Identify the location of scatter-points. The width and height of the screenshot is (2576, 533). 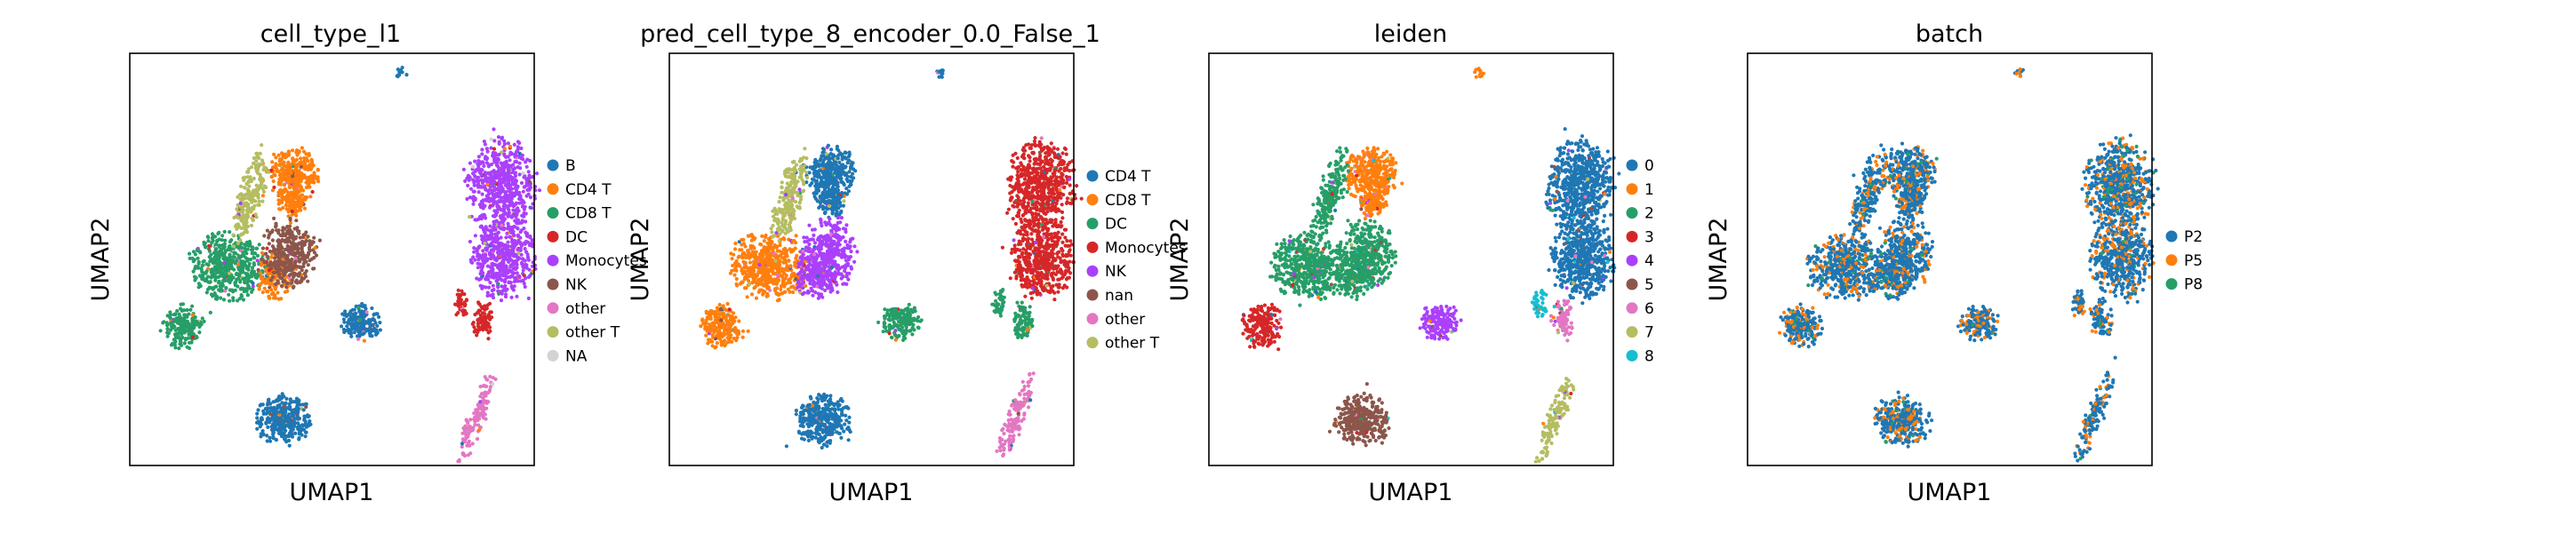
(350, 265).